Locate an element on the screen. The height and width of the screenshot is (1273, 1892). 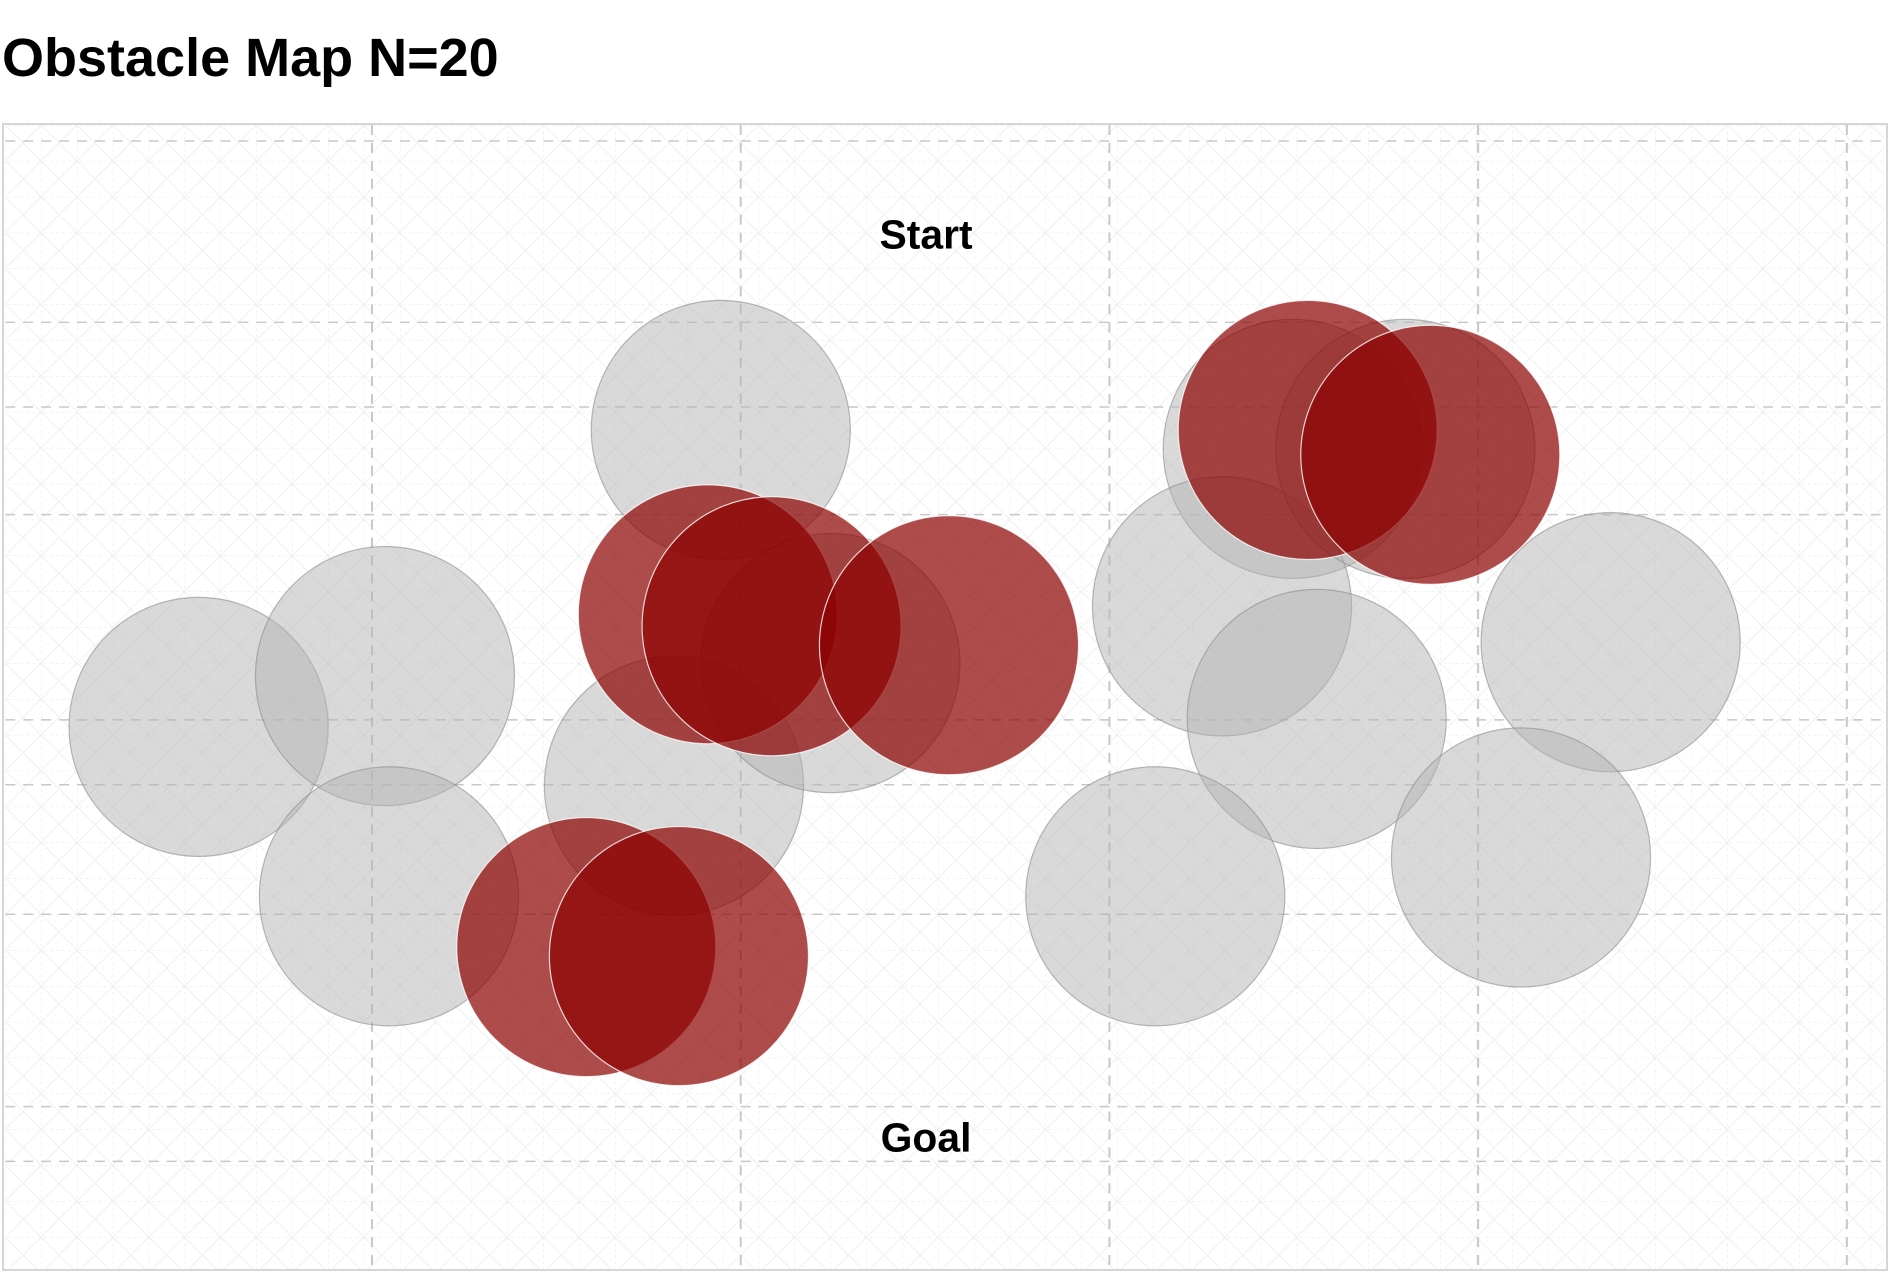
start-label: Start is located at coordinates (926, 235).